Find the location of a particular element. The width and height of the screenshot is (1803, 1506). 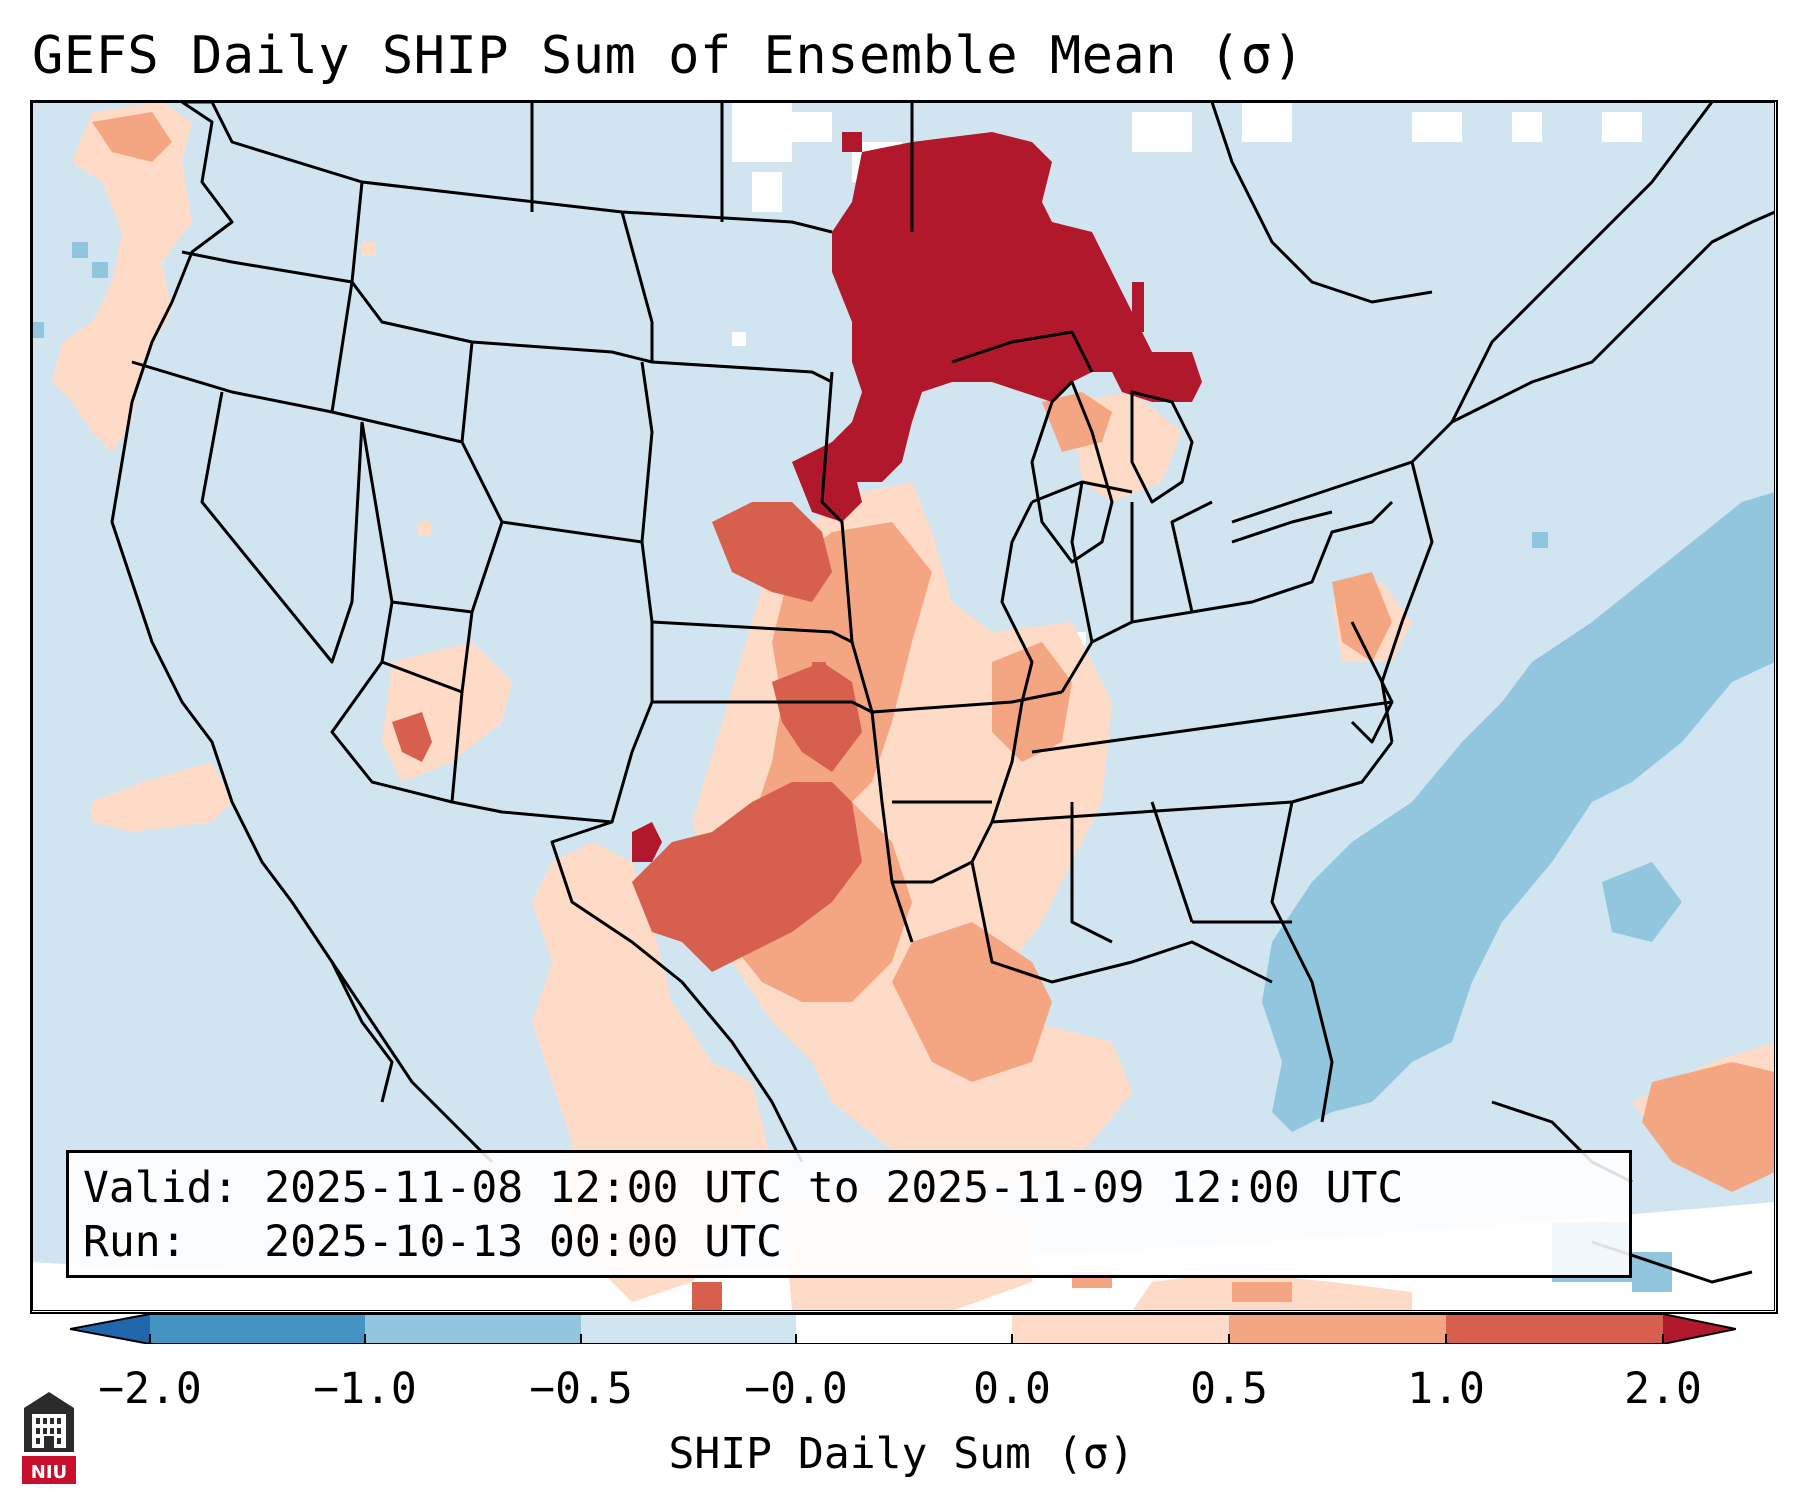

colorbar-tick-label-2: −0.5 is located at coordinates (581, 1389).